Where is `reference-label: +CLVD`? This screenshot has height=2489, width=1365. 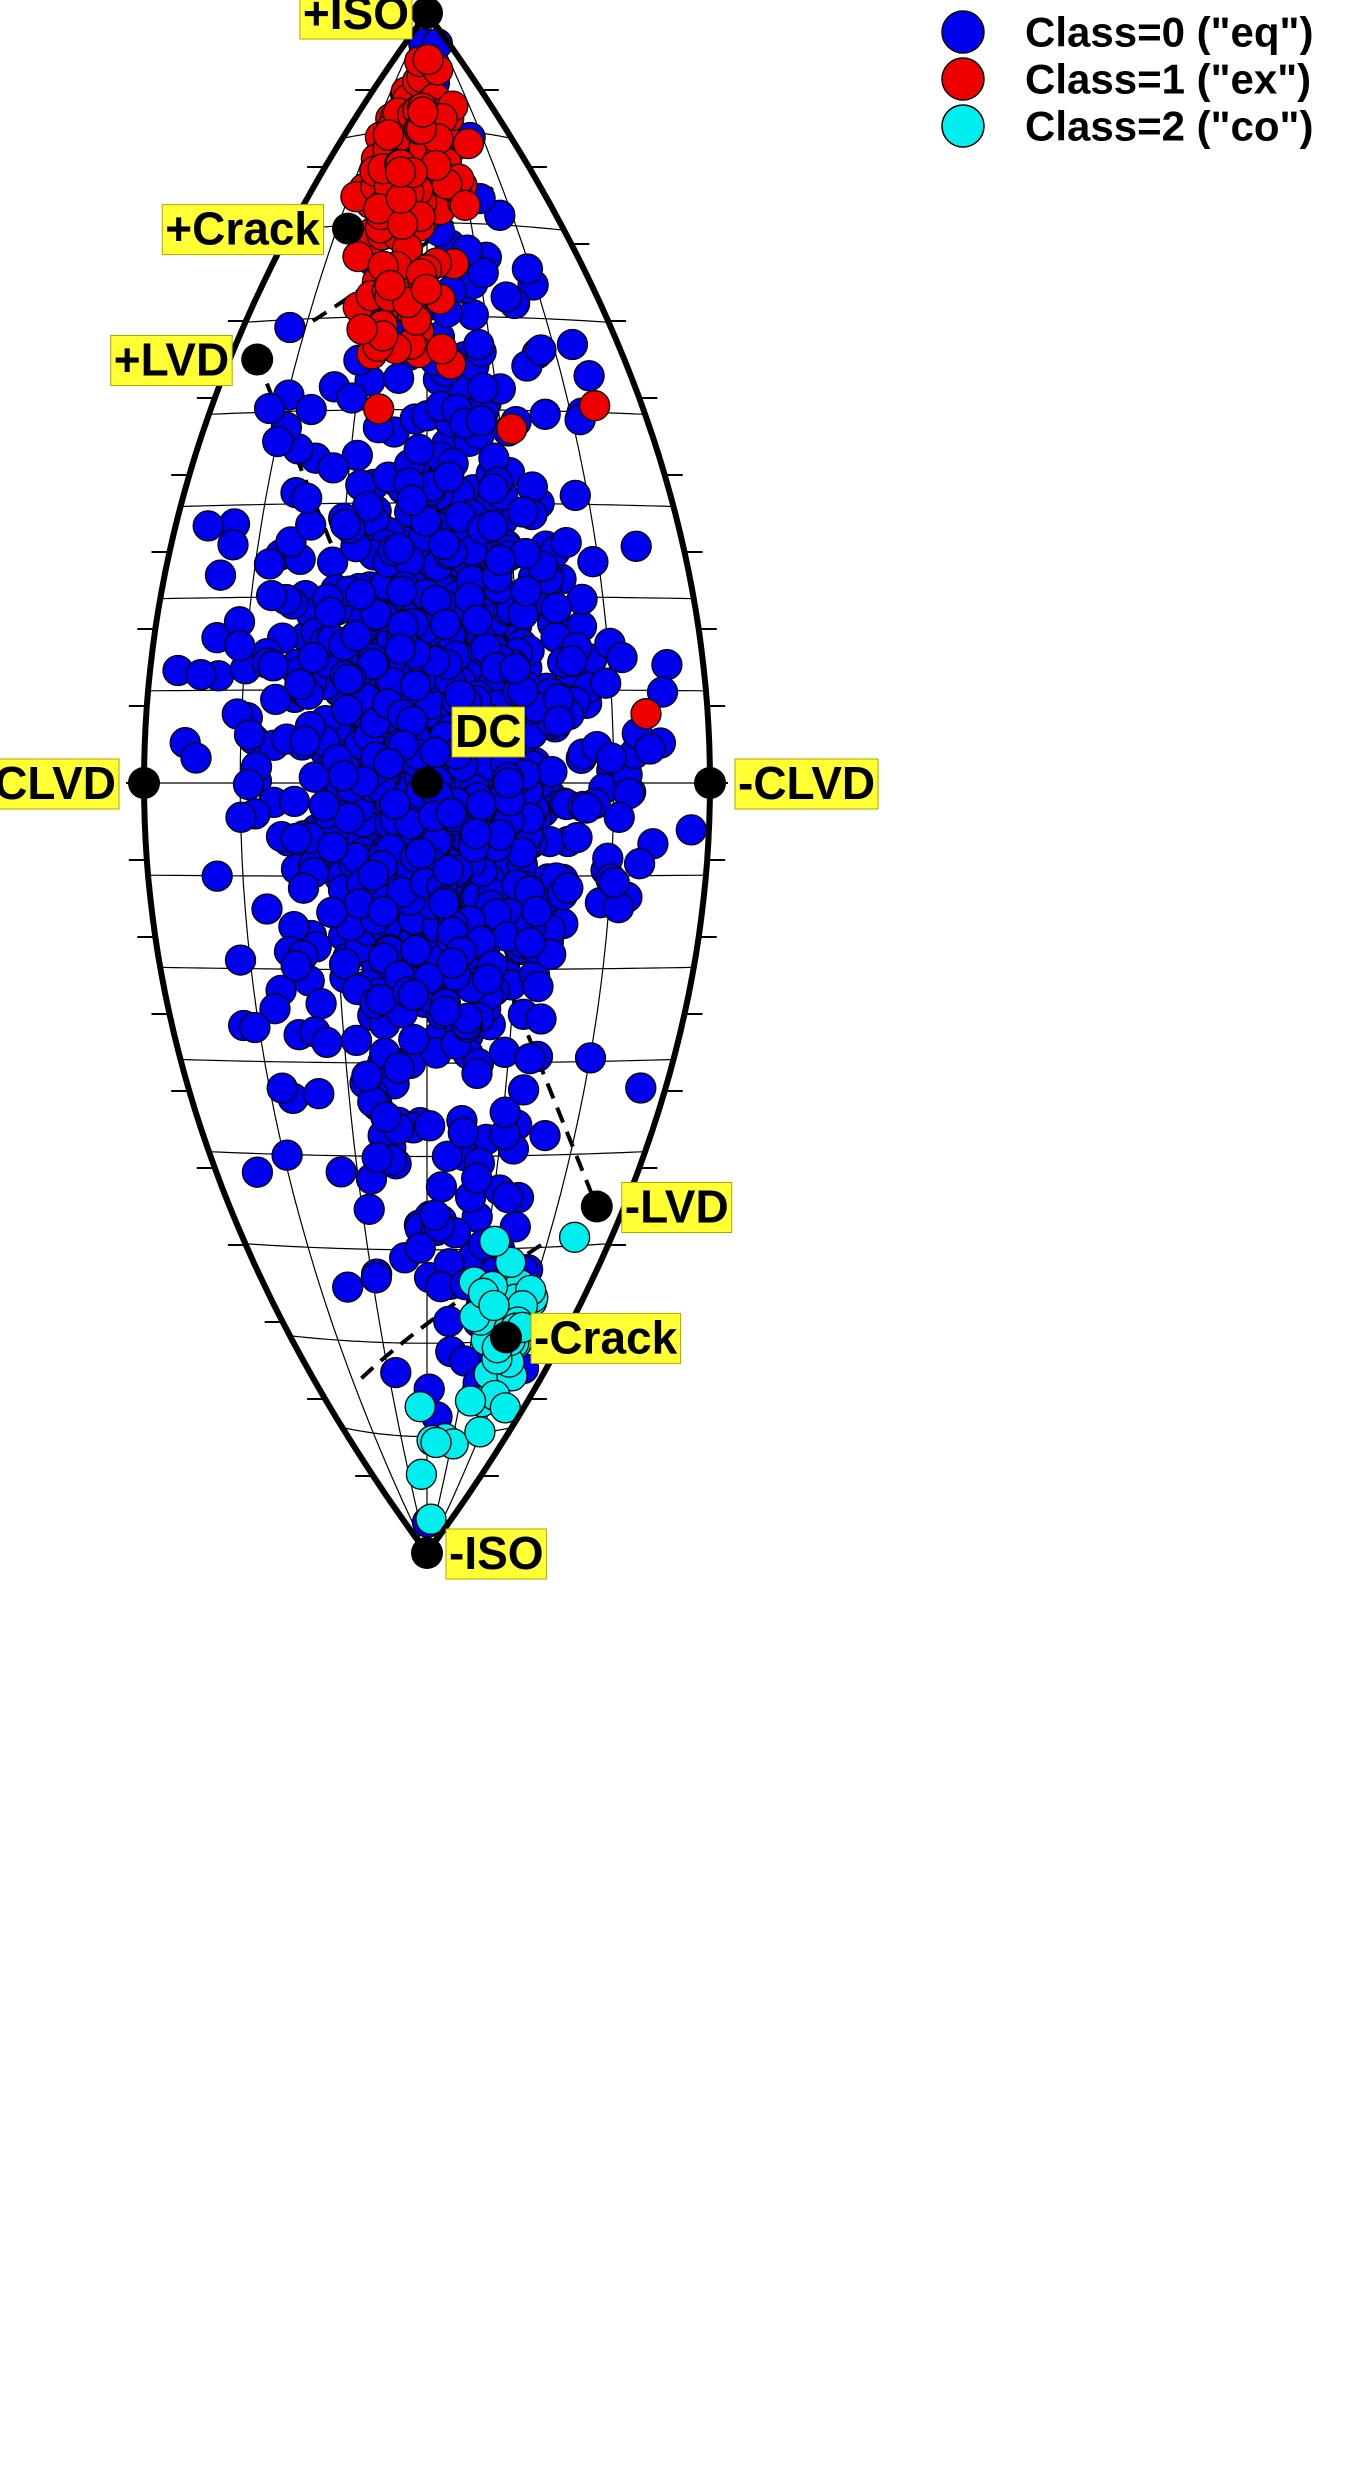 reference-label: +CLVD is located at coordinates (58, 783).